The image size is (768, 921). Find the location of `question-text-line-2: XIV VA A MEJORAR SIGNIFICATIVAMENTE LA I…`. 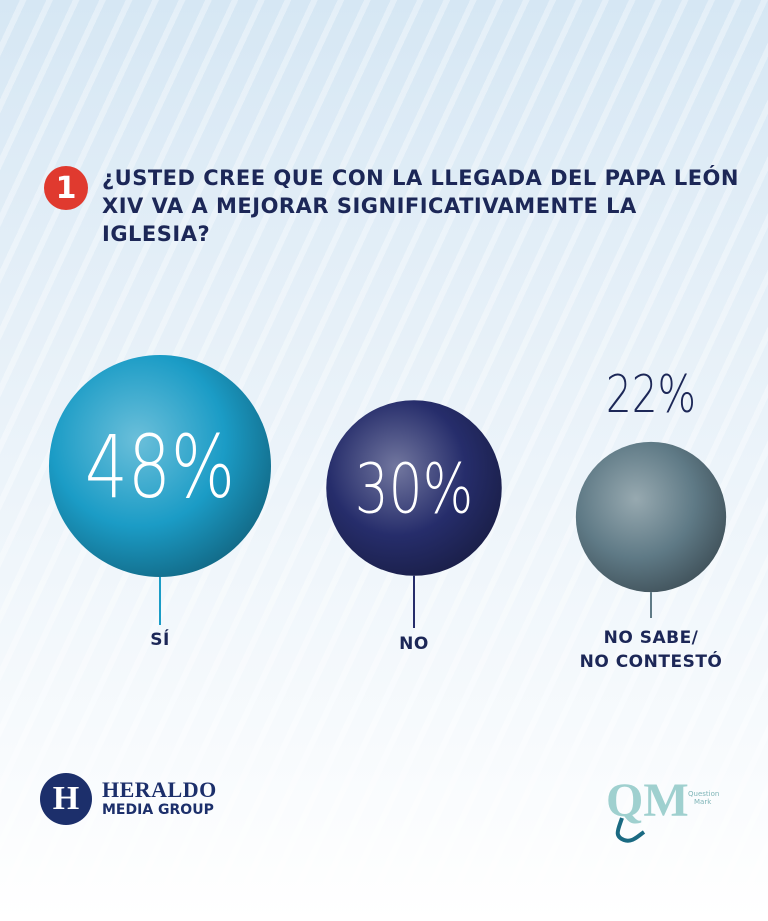

question-text-line-2: XIV VA A MEJORAR SIGNIFICATIVAMENTE LA I… is located at coordinates (369, 220).